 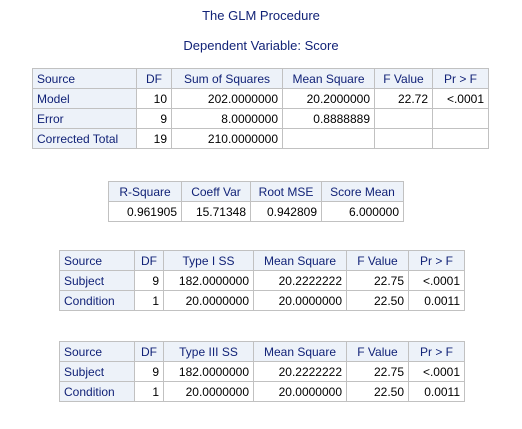 I want to click on cell-r-square: 0.961905, so click(x=145, y=211).